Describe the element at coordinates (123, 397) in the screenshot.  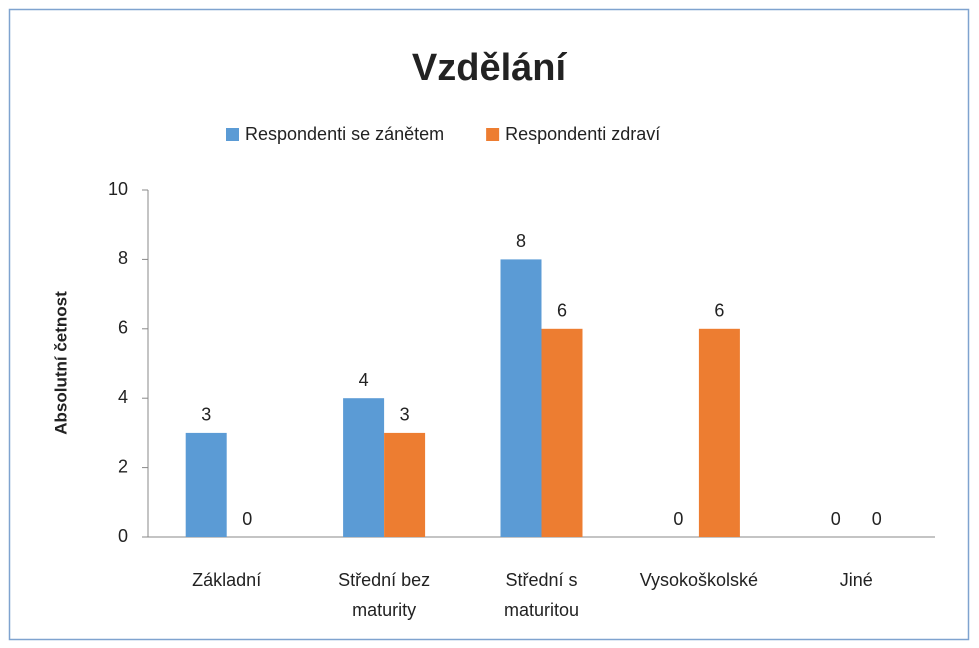
I see `y-tick-label: 4` at that location.